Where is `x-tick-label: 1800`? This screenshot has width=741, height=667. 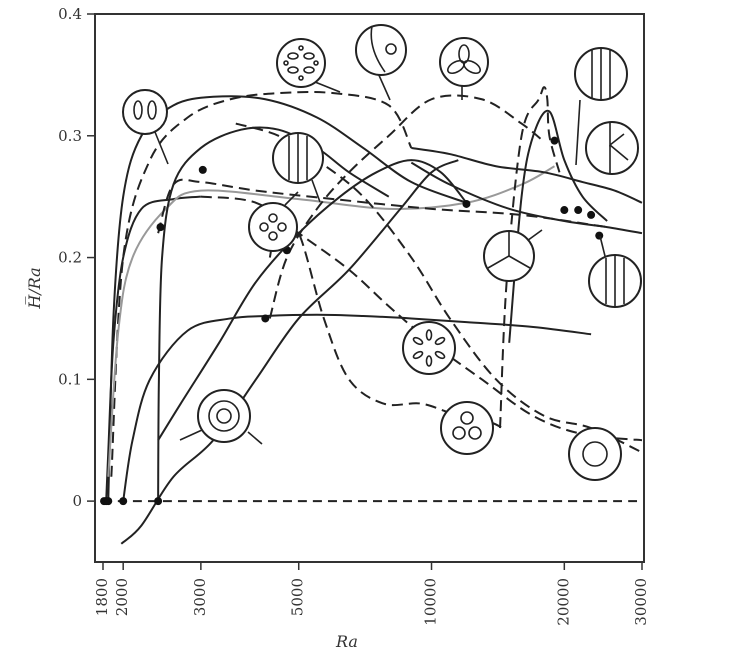 x-tick-label: 1800 is located at coordinates (102, 597).